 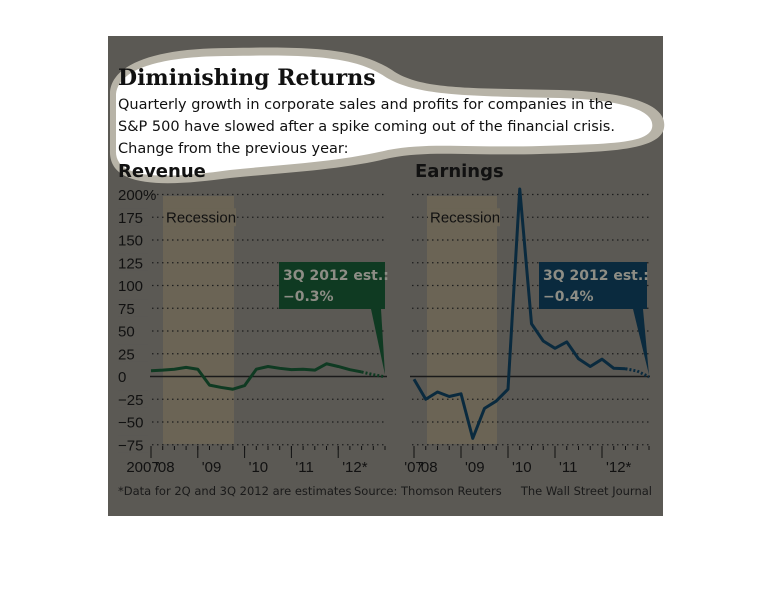 I want to click on revenue-callout-line1: 3Q 2012 est.:, so click(x=336, y=276).